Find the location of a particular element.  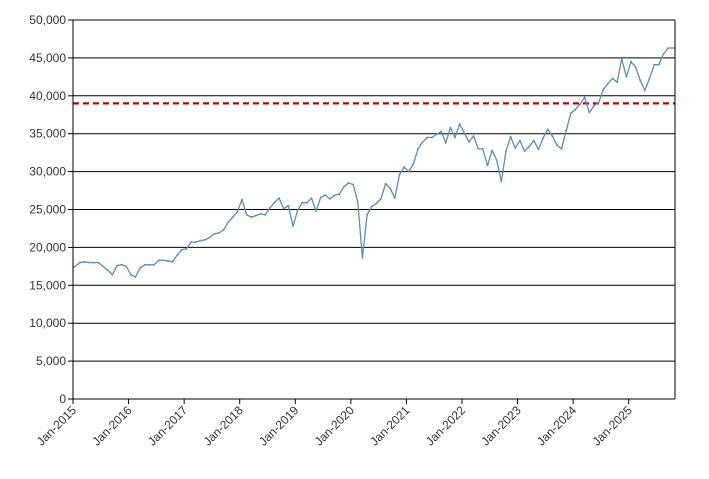

y-tick-label: 25,000 is located at coordinates (47, 210).